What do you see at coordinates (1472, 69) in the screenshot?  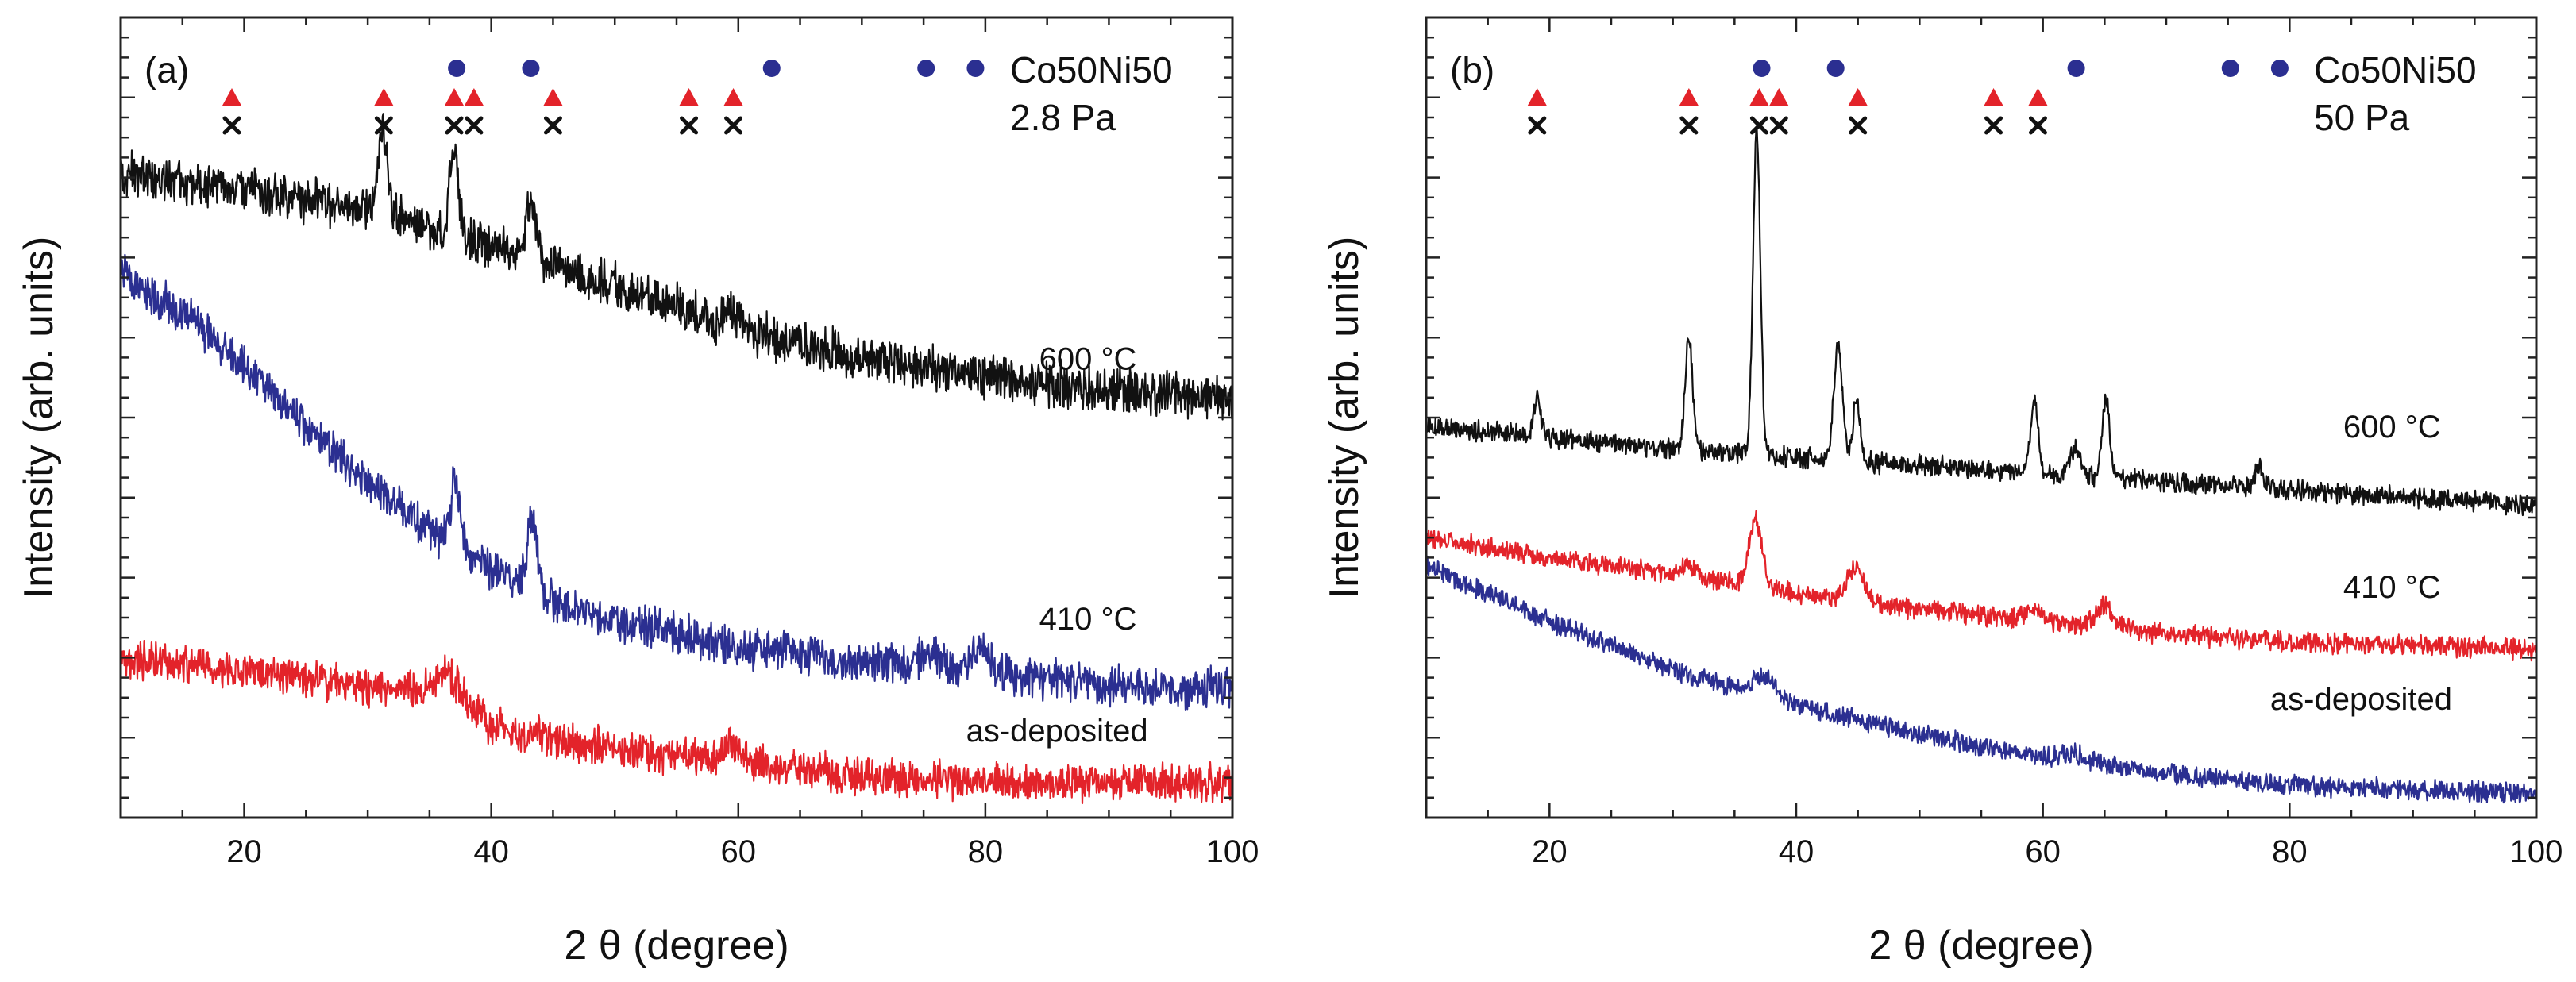 I see `panel-label: (b)` at bounding box center [1472, 69].